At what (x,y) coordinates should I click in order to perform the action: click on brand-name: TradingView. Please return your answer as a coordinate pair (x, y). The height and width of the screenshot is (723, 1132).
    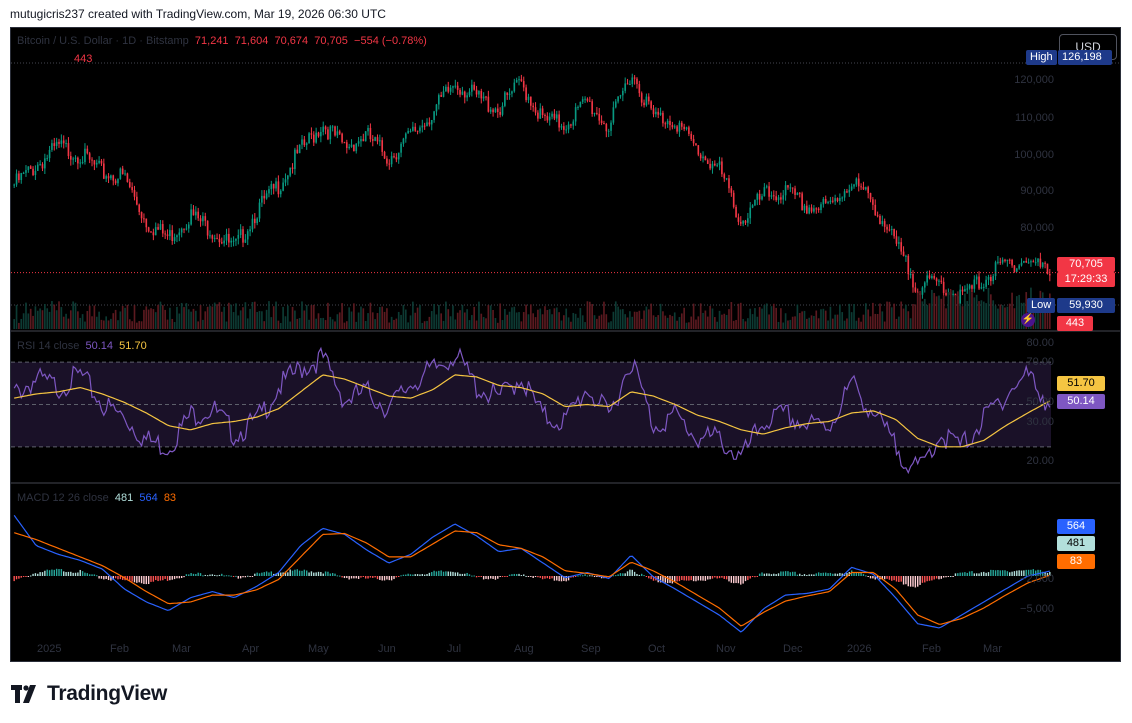
    Looking at the image, I should click on (107, 693).